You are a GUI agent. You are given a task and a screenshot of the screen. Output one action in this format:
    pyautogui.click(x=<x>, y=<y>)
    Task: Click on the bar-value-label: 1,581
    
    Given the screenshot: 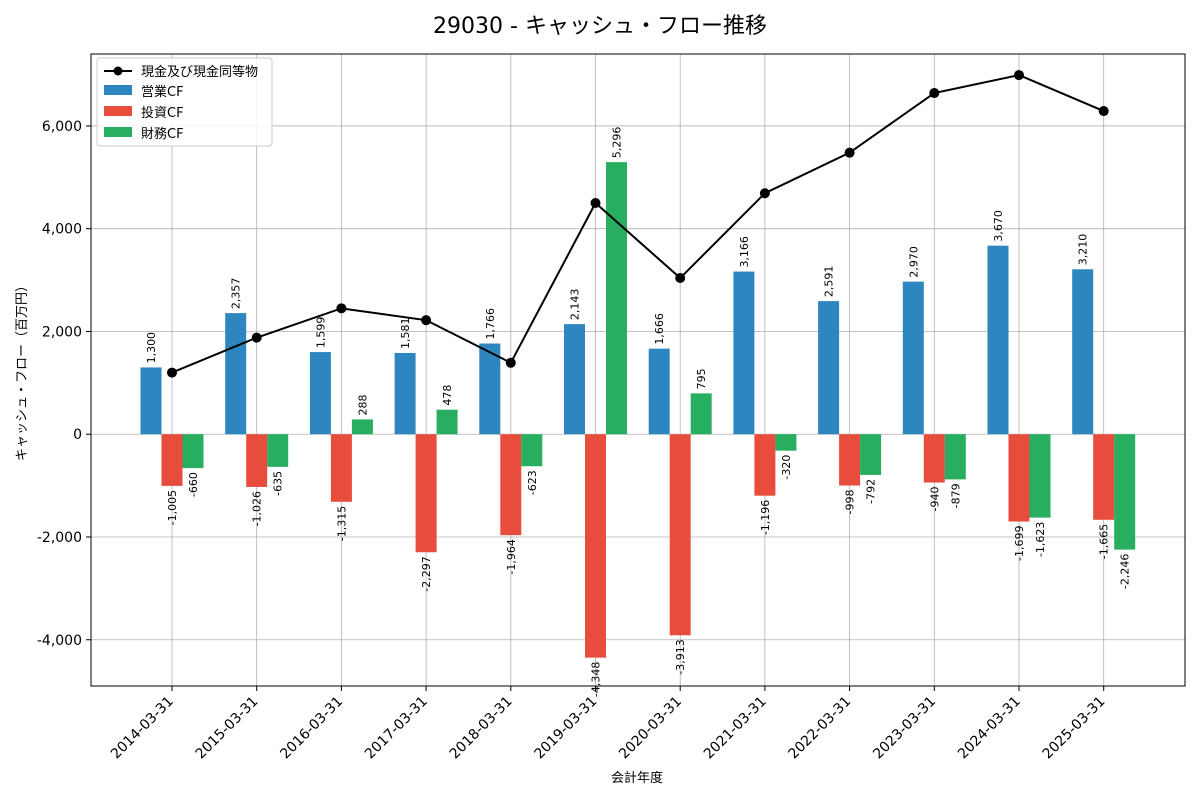 What is the action you would take?
    pyautogui.click(x=405, y=333)
    